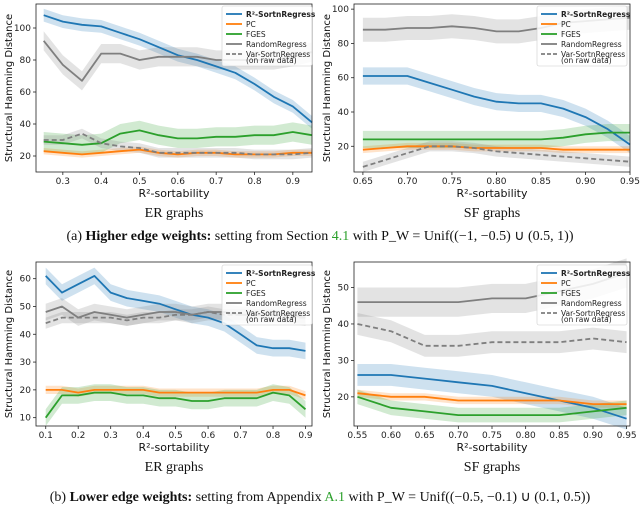  Describe the element at coordinates (293, 182) in the screenshot. I see `x-tick-label: 0.9` at that location.